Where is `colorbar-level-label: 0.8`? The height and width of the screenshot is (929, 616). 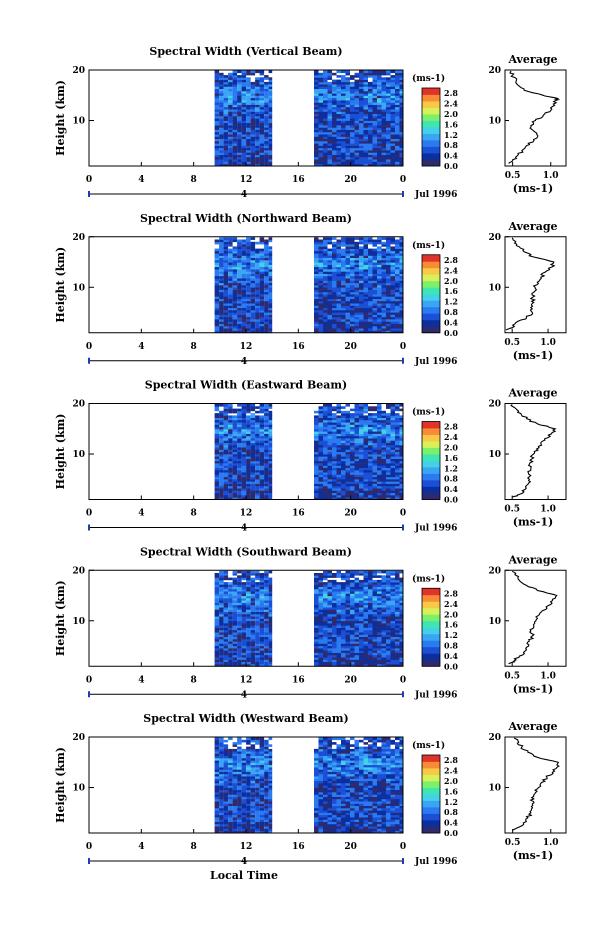
colorbar-level-label: 0.8 is located at coordinates (451, 312).